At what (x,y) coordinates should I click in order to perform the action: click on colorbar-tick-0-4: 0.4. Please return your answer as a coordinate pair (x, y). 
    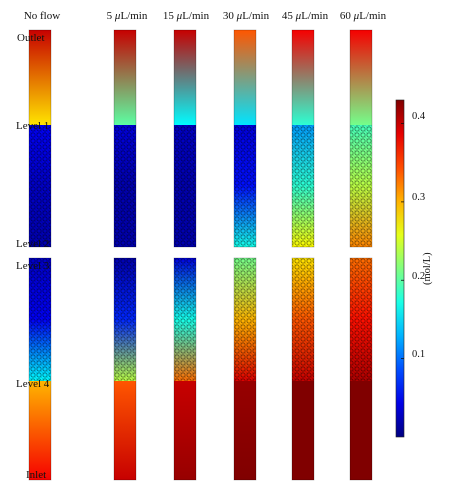
    Looking at the image, I should click on (419, 116).